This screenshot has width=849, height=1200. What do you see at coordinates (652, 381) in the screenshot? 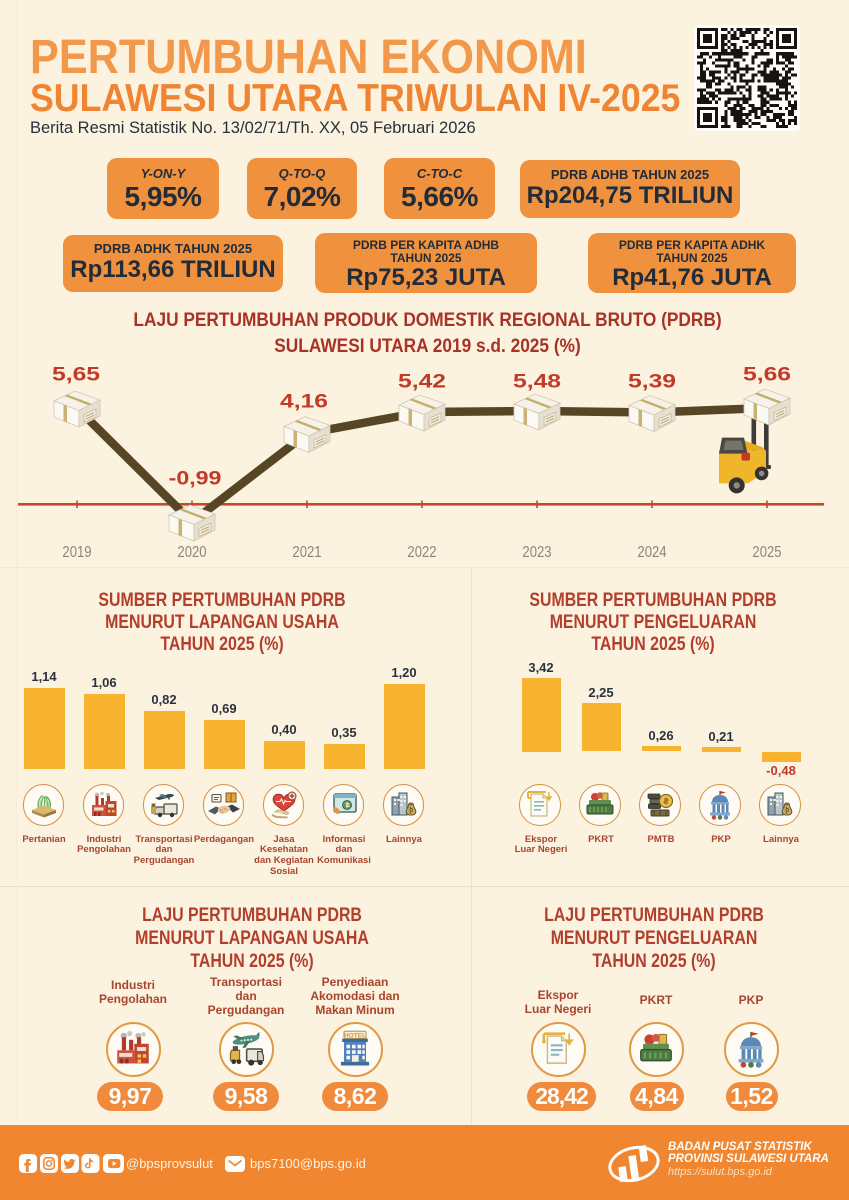
I see `svg-text: 5,39` at bounding box center [652, 381].